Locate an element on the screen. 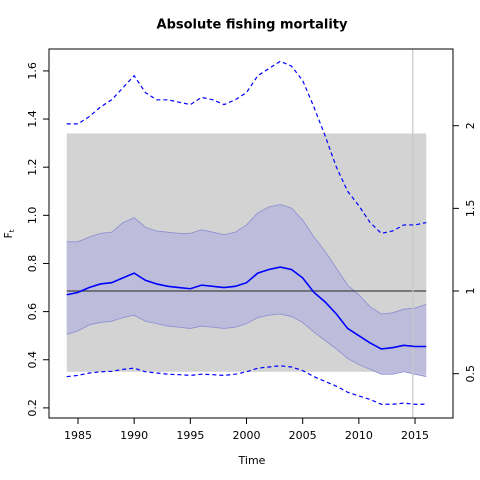  y2-tick-label: 1.5 is located at coordinates (470, 209).